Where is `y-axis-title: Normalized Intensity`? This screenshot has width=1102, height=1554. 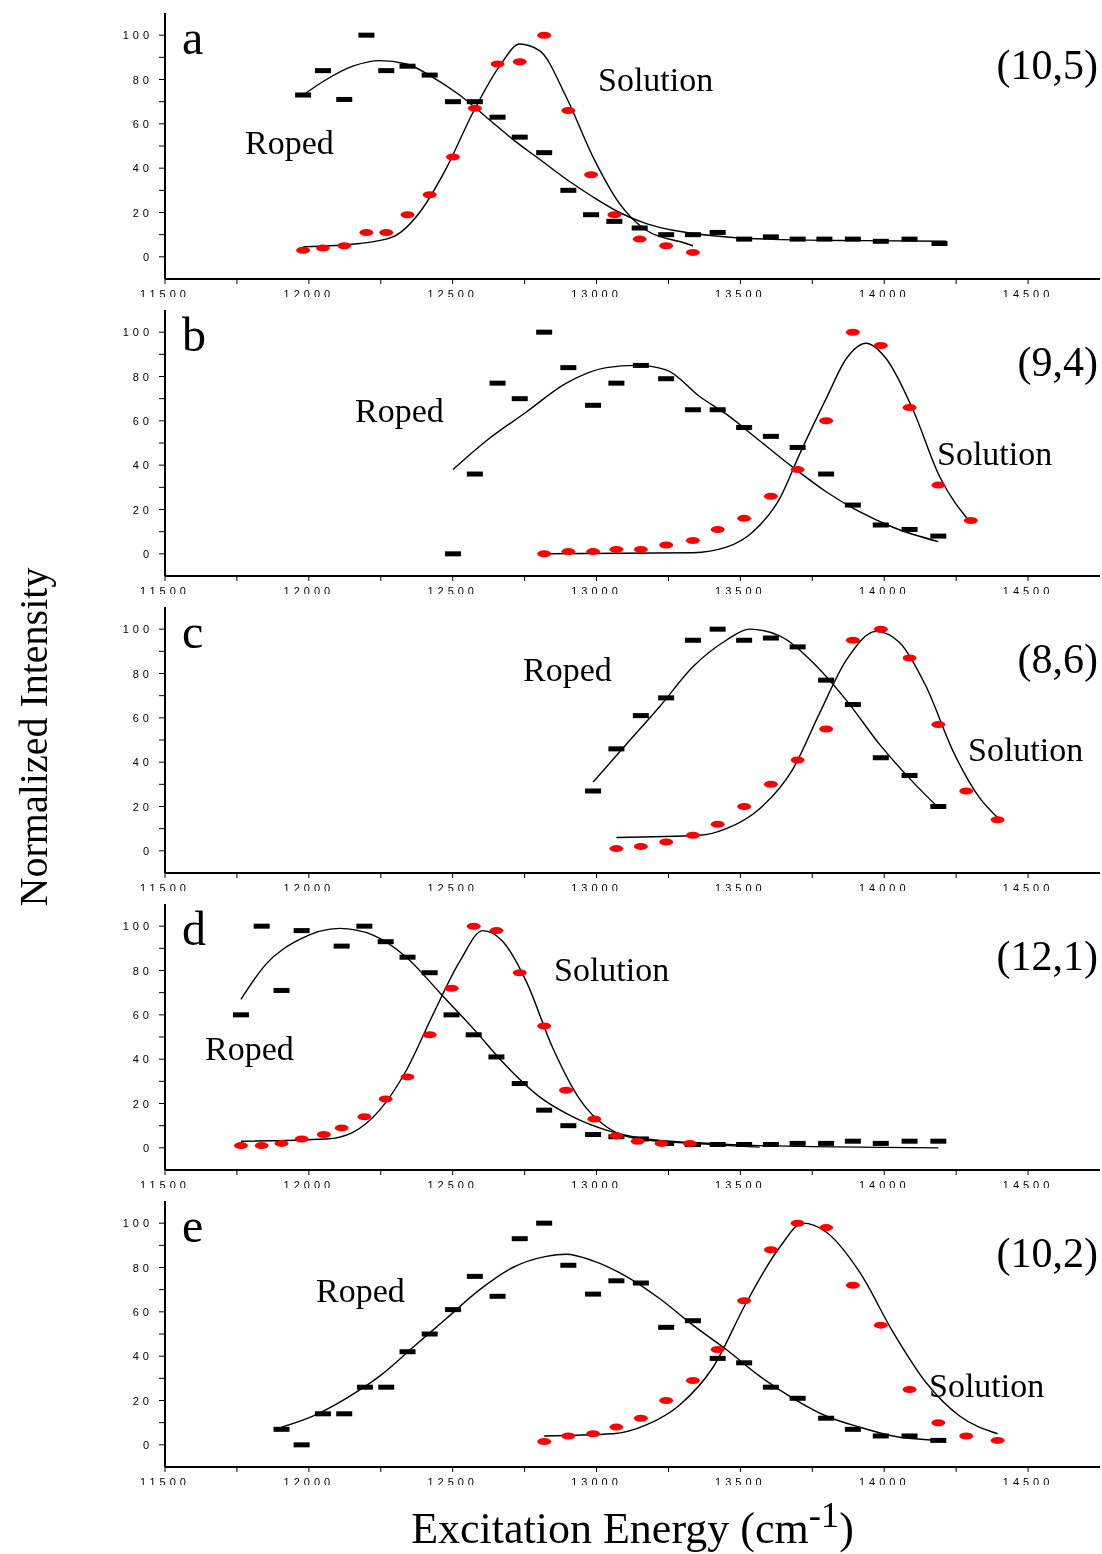
y-axis-title: Normalized Intensity is located at coordinates (34, 736).